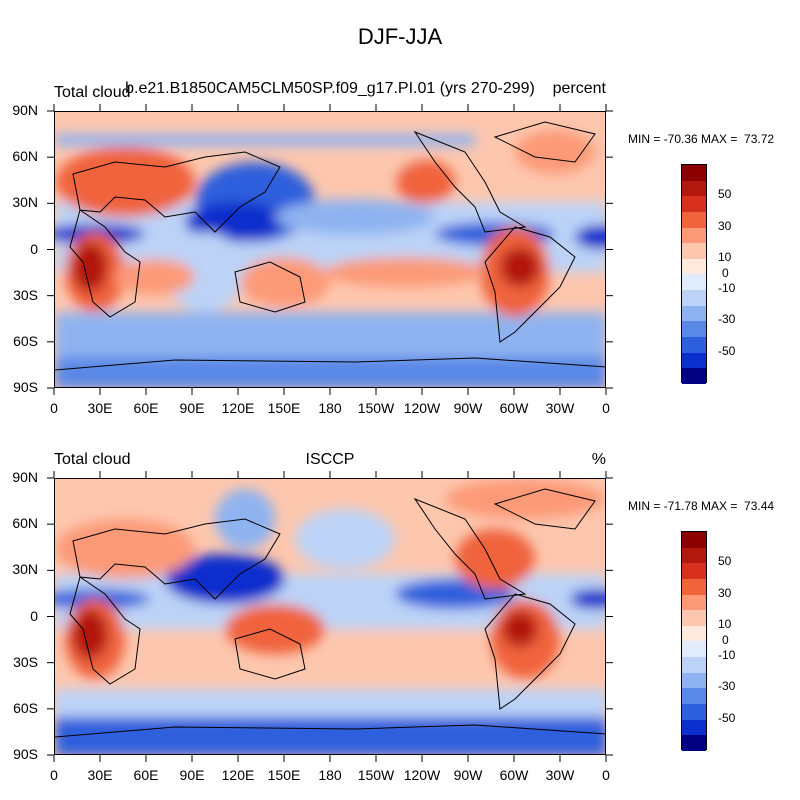 The height and width of the screenshot is (800, 800). Describe the element at coordinates (598, 459) in the screenshot. I see `panel-units-label: %` at that location.